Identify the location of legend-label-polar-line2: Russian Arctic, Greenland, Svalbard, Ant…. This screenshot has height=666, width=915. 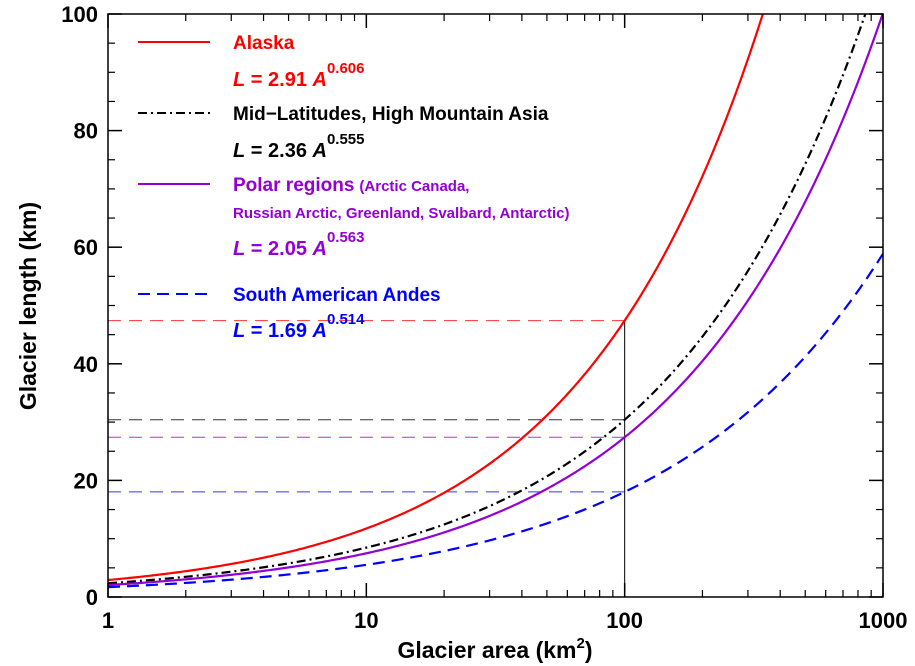
(401, 213).